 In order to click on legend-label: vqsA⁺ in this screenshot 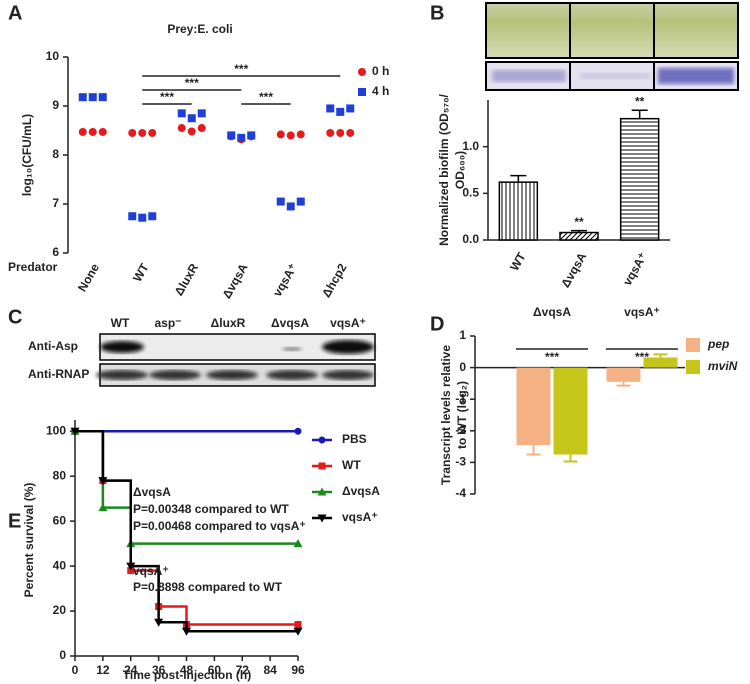, I will do `click(360, 517)`.